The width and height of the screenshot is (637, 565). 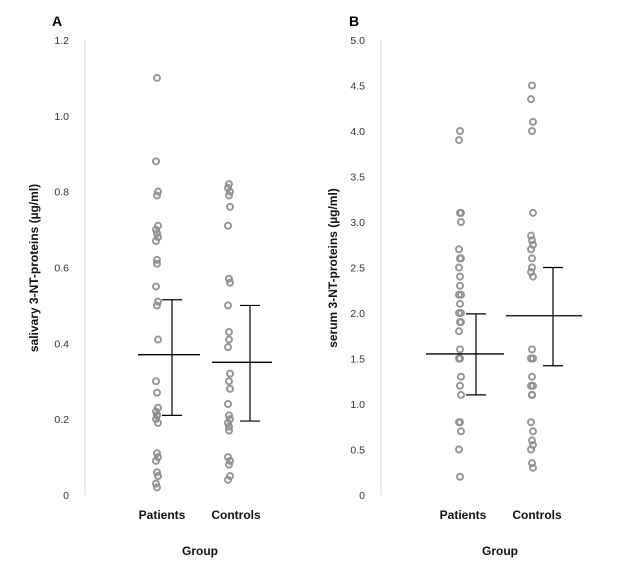 What do you see at coordinates (61, 420) in the screenshot?
I see `y-tick-label: 0.2` at bounding box center [61, 420].